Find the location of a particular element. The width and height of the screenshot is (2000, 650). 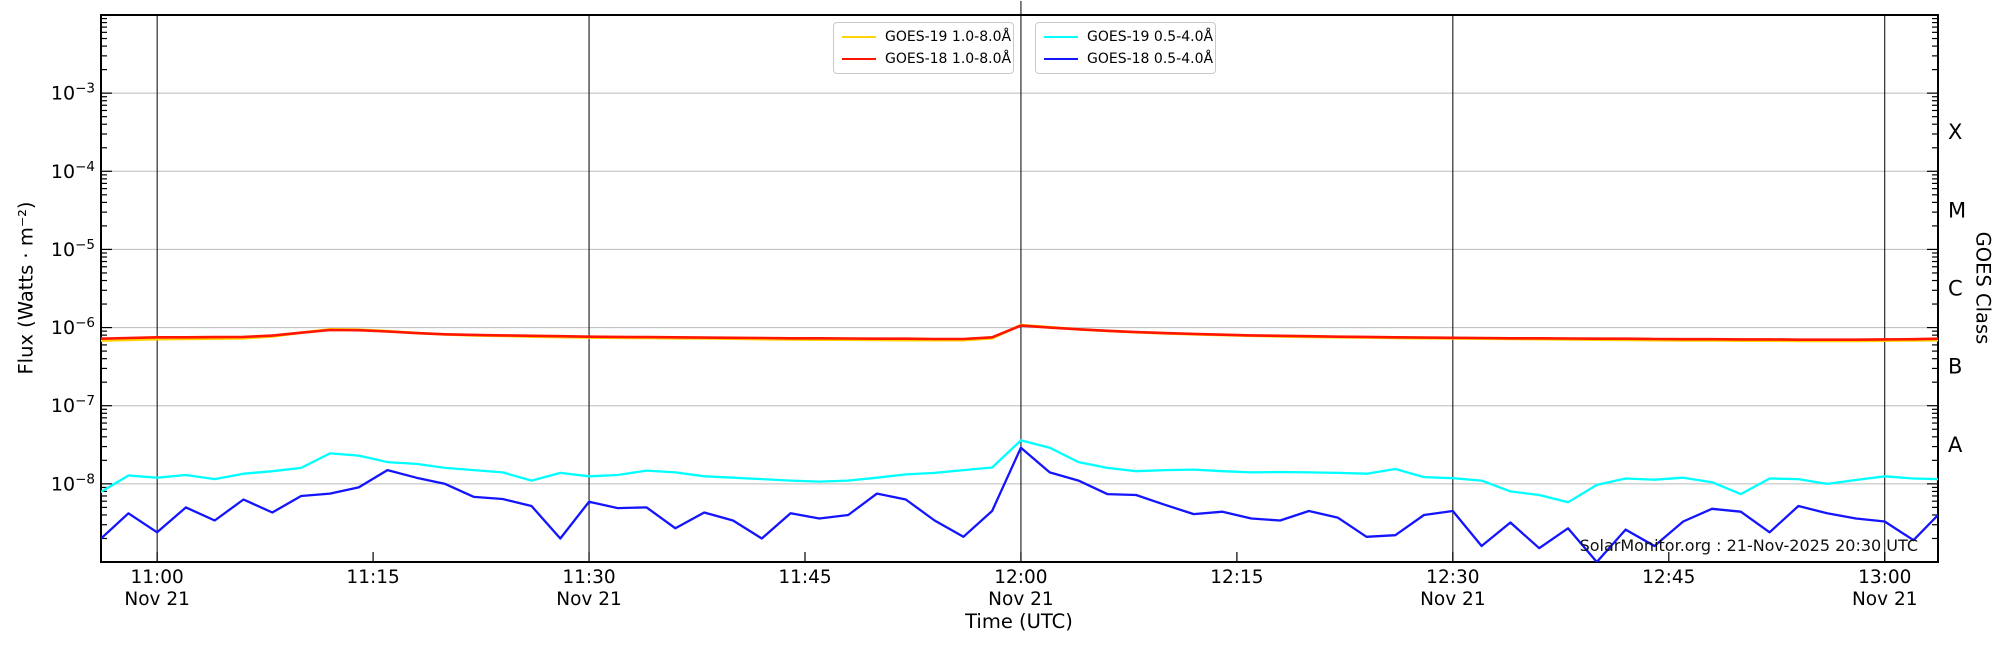

x-axis-title: Time (UTC) is located at coordinates (1019, 621).